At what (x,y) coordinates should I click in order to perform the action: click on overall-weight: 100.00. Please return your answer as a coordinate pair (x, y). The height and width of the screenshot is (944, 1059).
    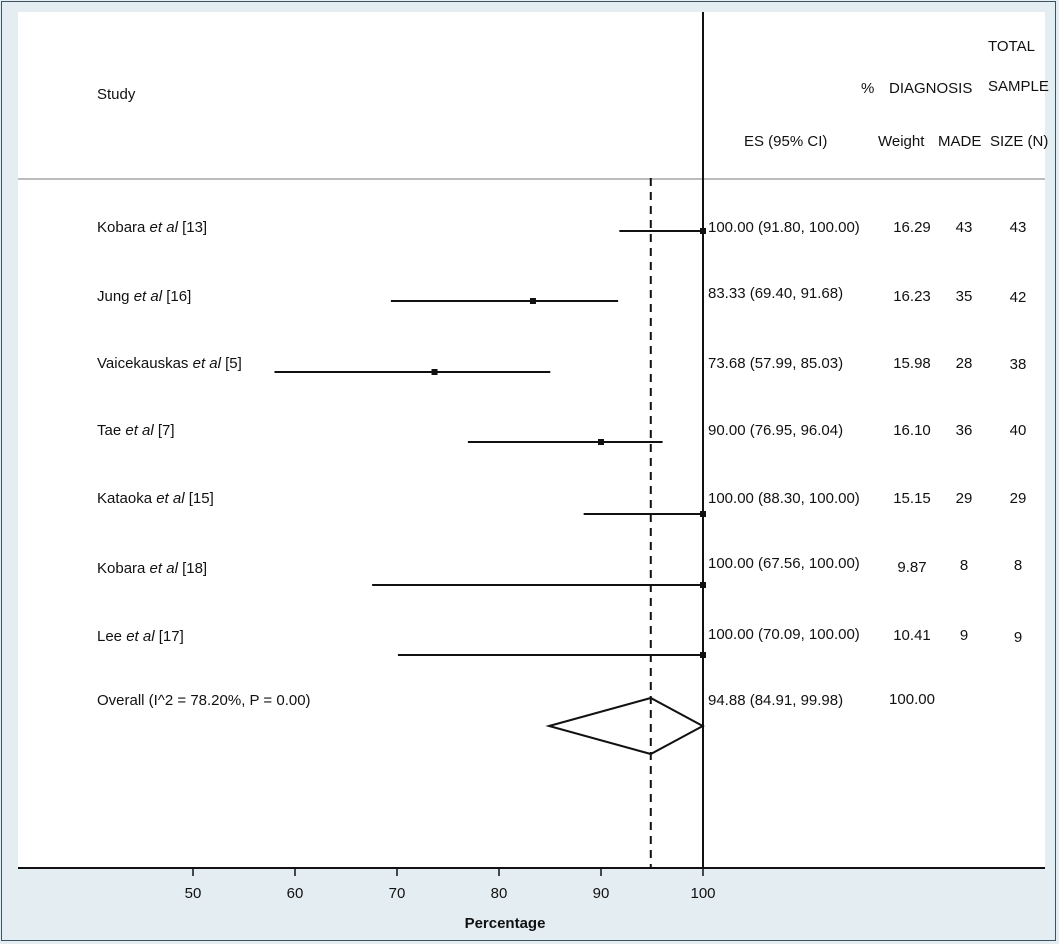
    Looking at the image, I should click on (912, 699).